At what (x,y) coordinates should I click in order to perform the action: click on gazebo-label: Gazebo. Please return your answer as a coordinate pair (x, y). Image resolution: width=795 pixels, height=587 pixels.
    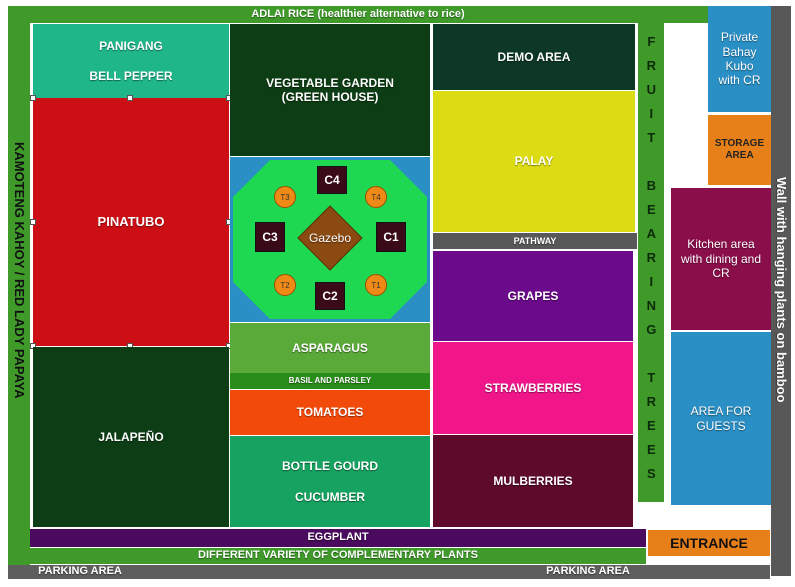
    Looking at the image, I should click on (330, 237).